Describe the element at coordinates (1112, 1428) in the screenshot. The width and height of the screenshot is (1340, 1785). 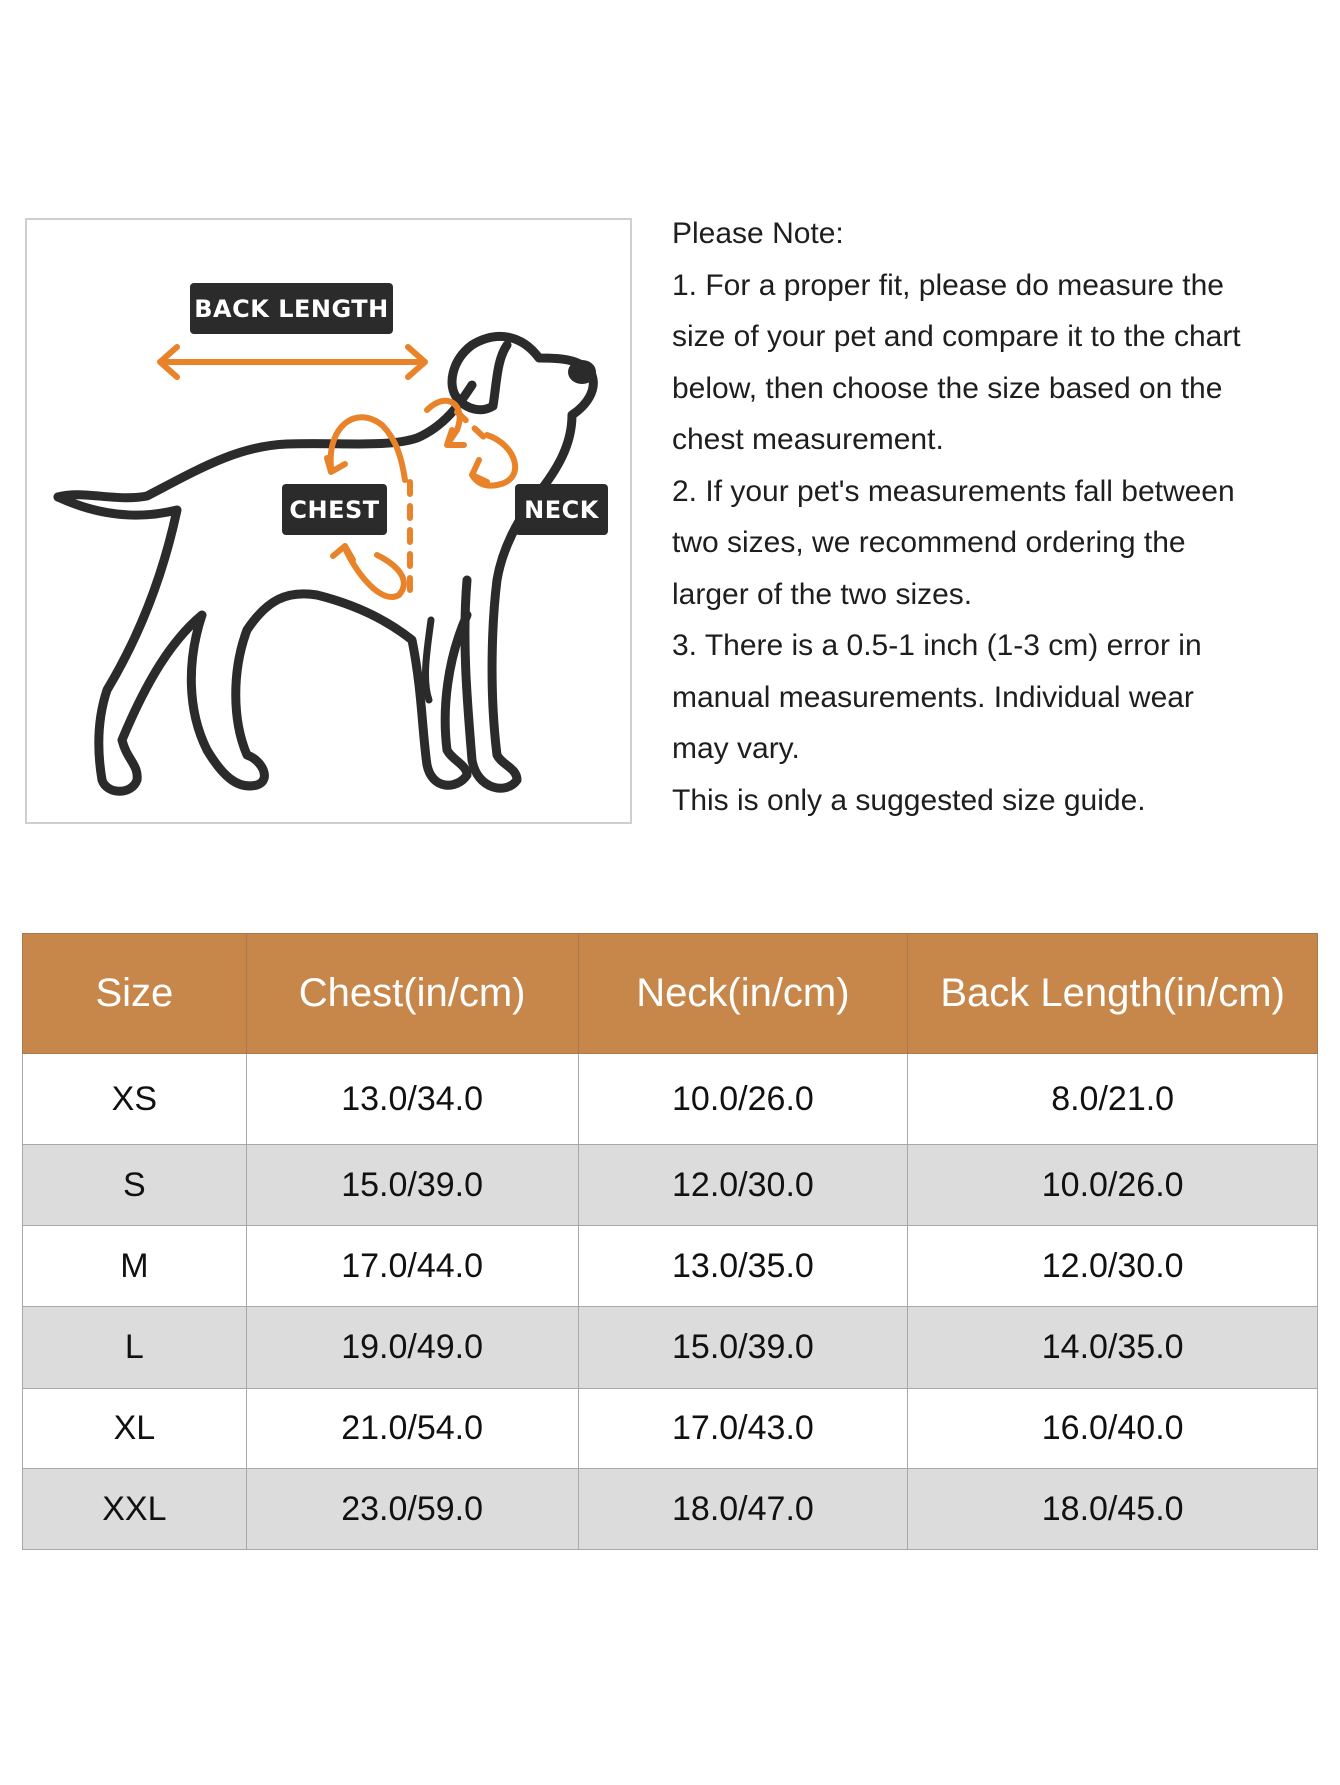
I see `cell-back-length: 16.0/40.0` at that location.